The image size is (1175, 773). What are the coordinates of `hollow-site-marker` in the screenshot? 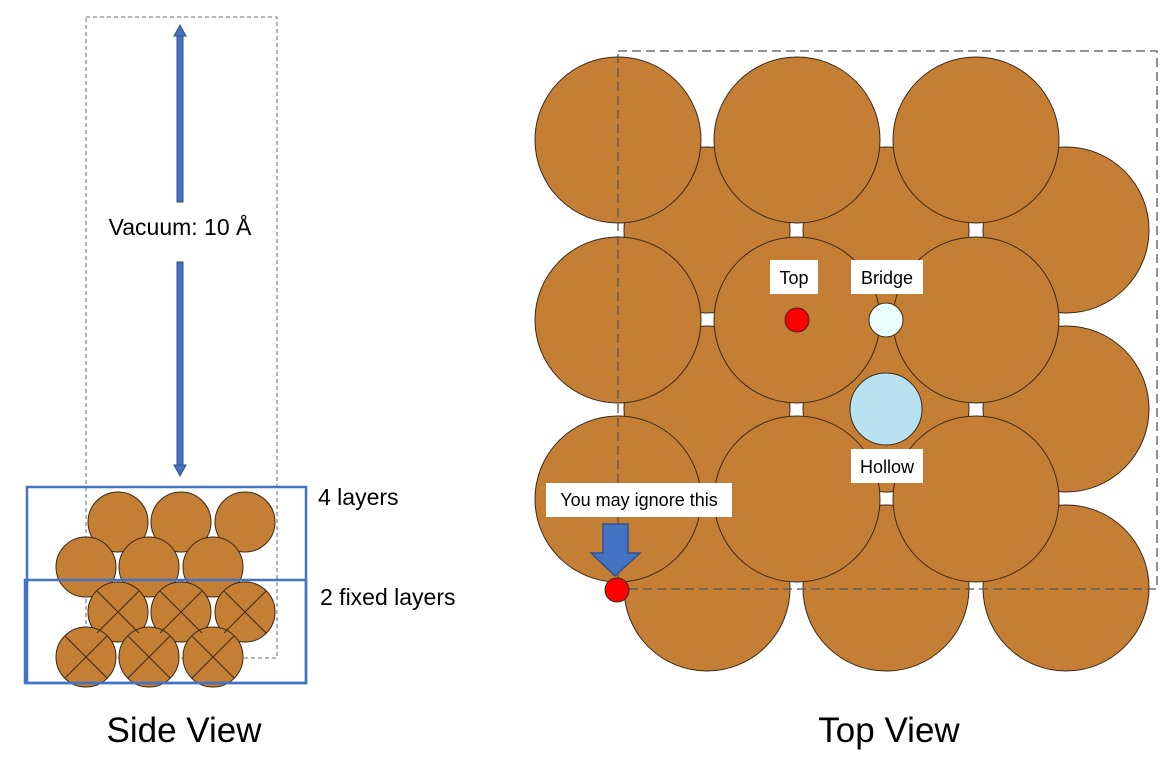 It's located at (886, 409).